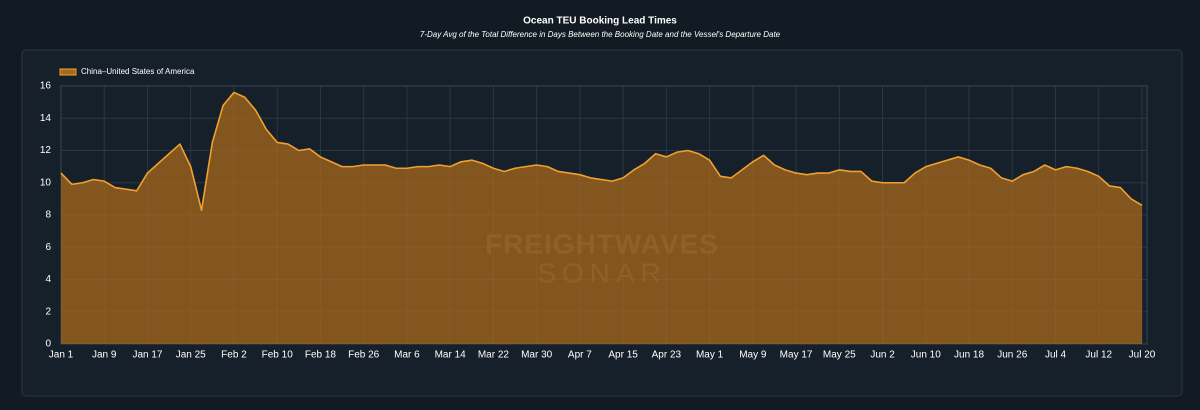  Describe the element at coordinates (1012, 355) in the screenshot. I see `x-tick-label: Jun 26` at that location.